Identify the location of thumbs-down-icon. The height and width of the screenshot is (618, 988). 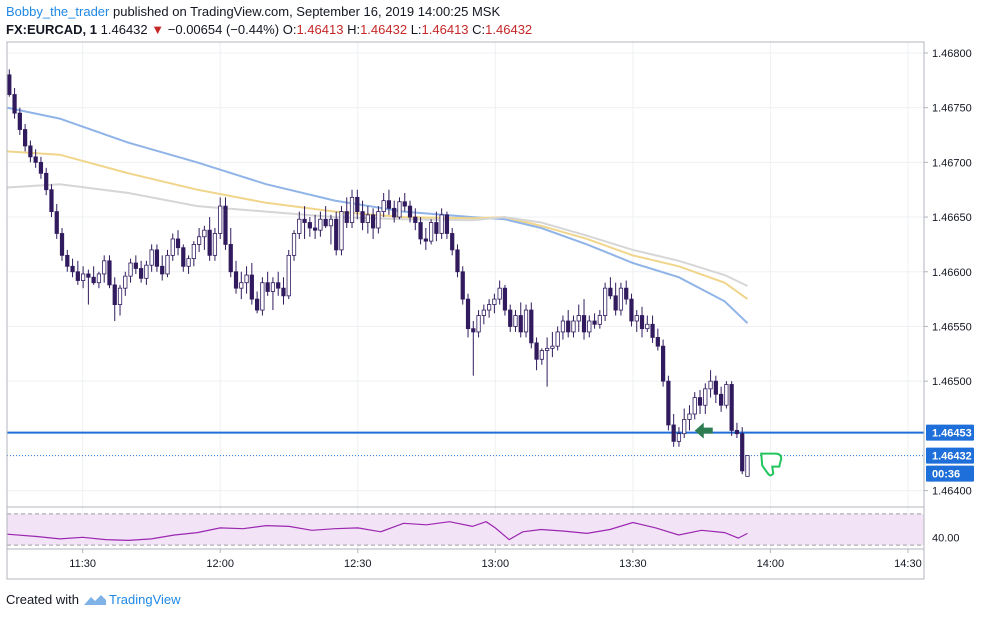
(771, 464).